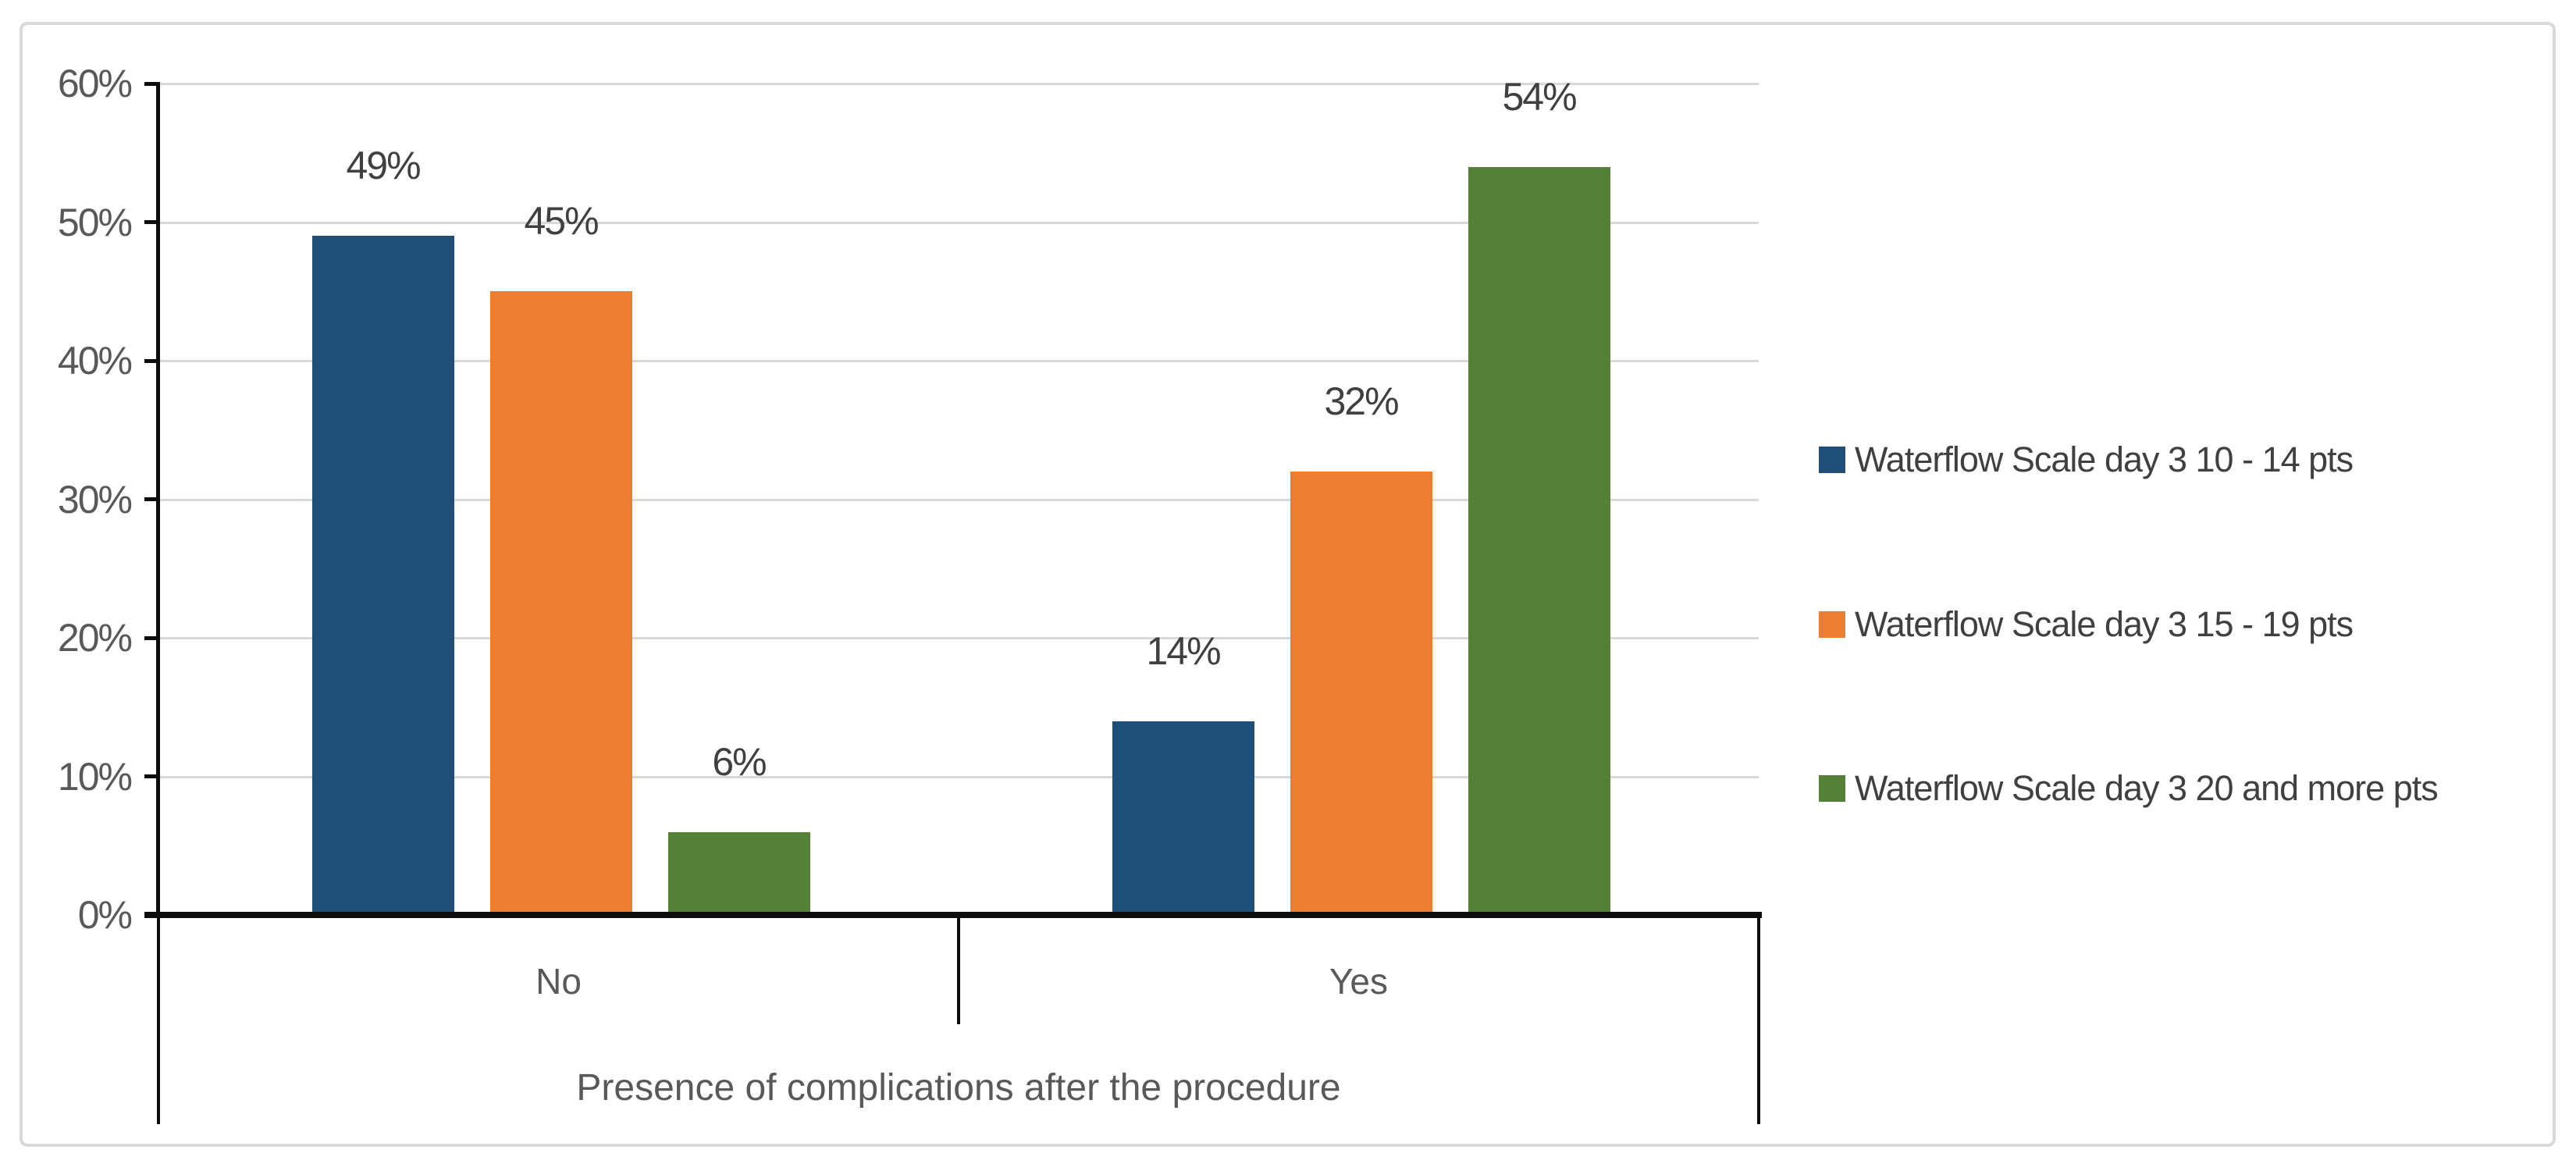 The width and height of the screenshot is (2576, 1171). I want to click on y-tick-label-60: 60%, so click(95, 83).